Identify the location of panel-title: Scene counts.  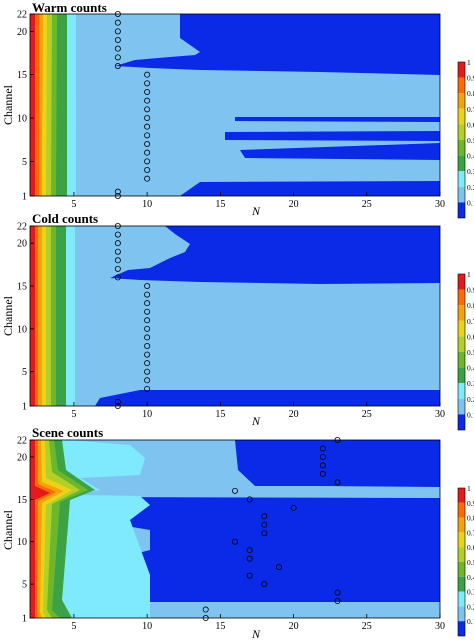
(67, 432).